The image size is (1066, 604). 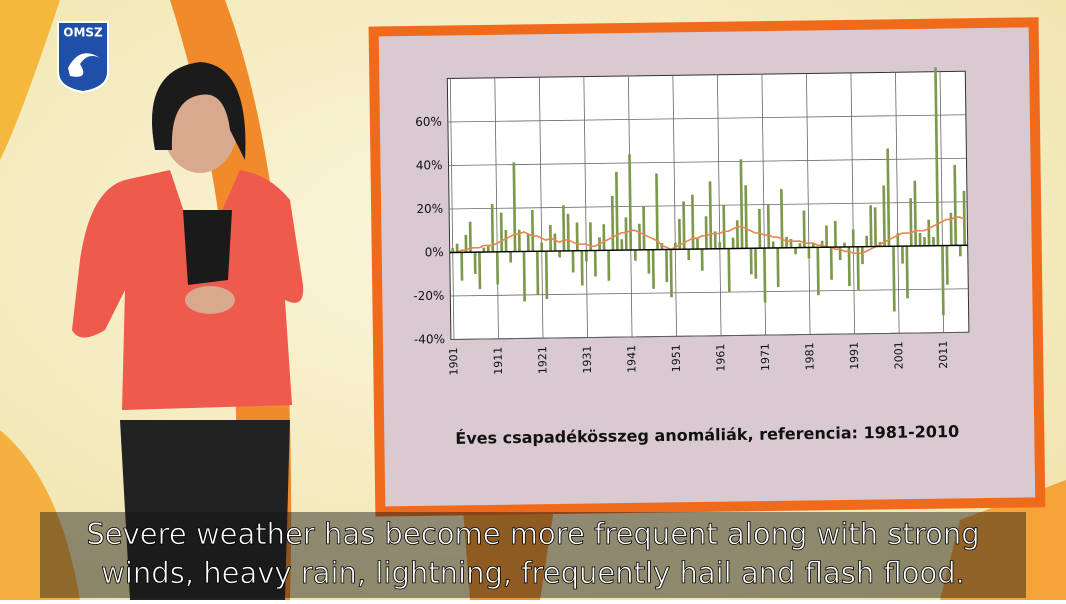 I want to click on x-tick-label: 1961, so click(x=720, y=358).